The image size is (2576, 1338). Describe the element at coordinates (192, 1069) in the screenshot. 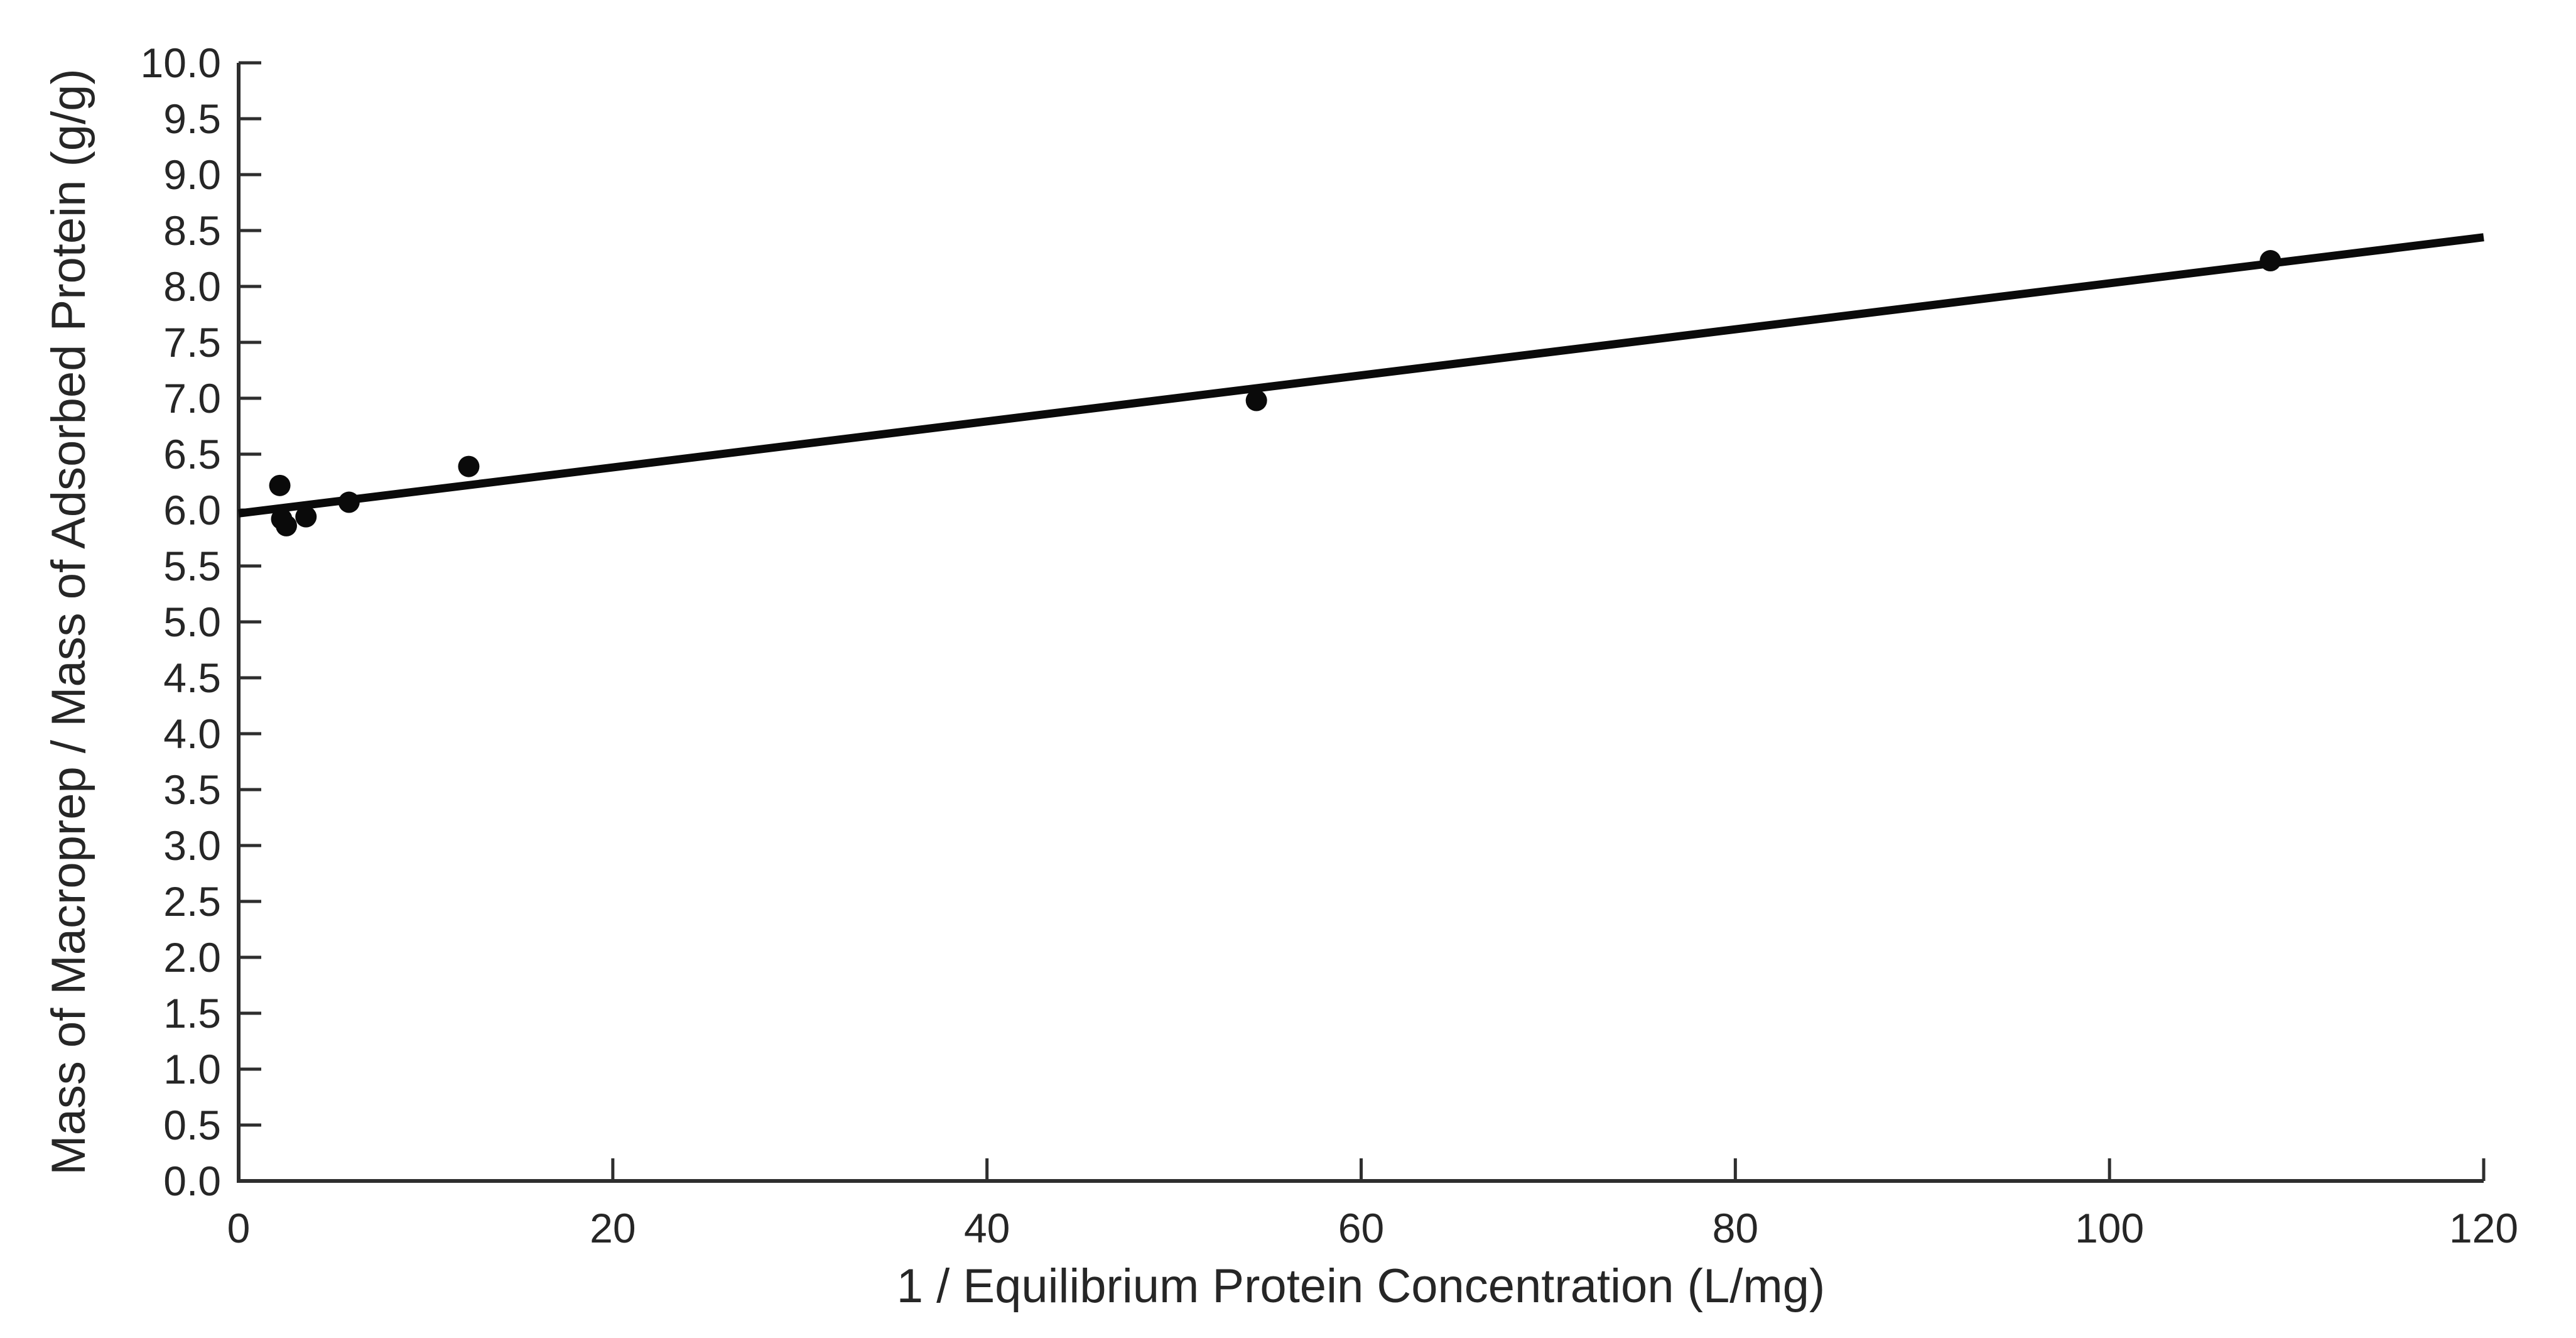

I see `y-tick-label: 1.0` at that location.